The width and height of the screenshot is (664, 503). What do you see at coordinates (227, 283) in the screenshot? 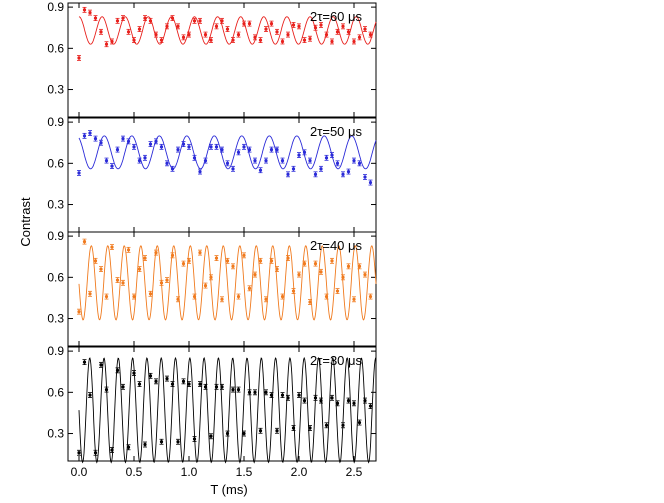
I see `fit-curve` at bounding box center [227, 283].